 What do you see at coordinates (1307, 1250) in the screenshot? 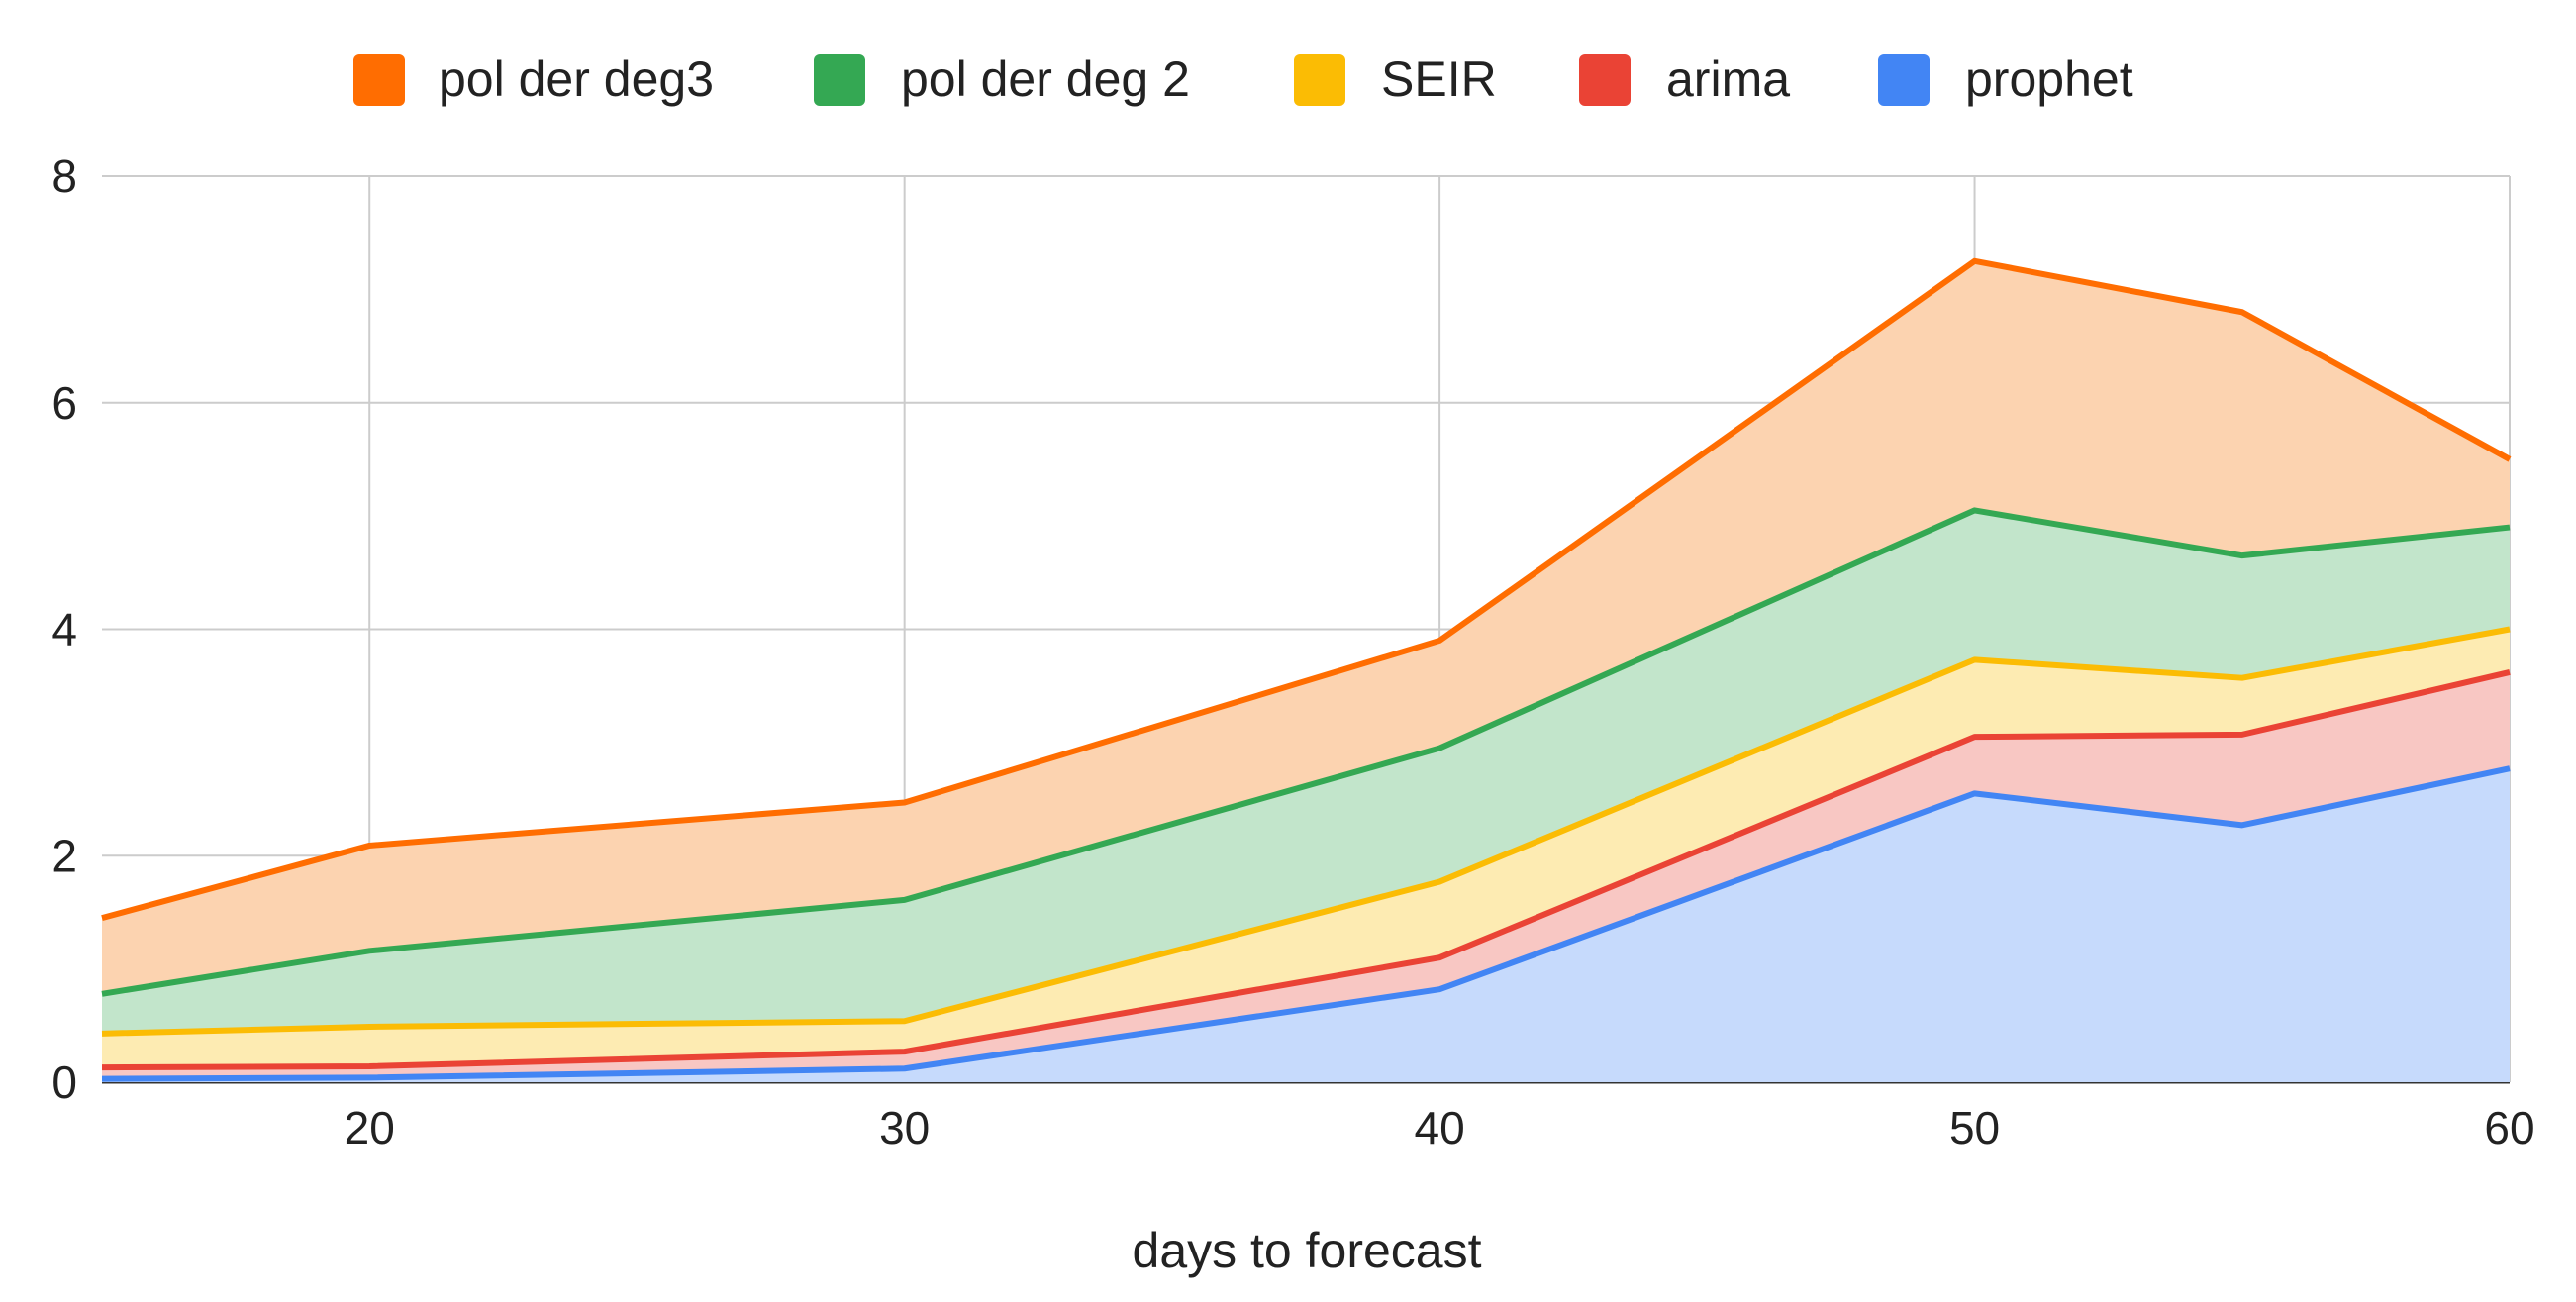
I see `x-axis-title: days to forecast` at bounding box center [1307, 1250].